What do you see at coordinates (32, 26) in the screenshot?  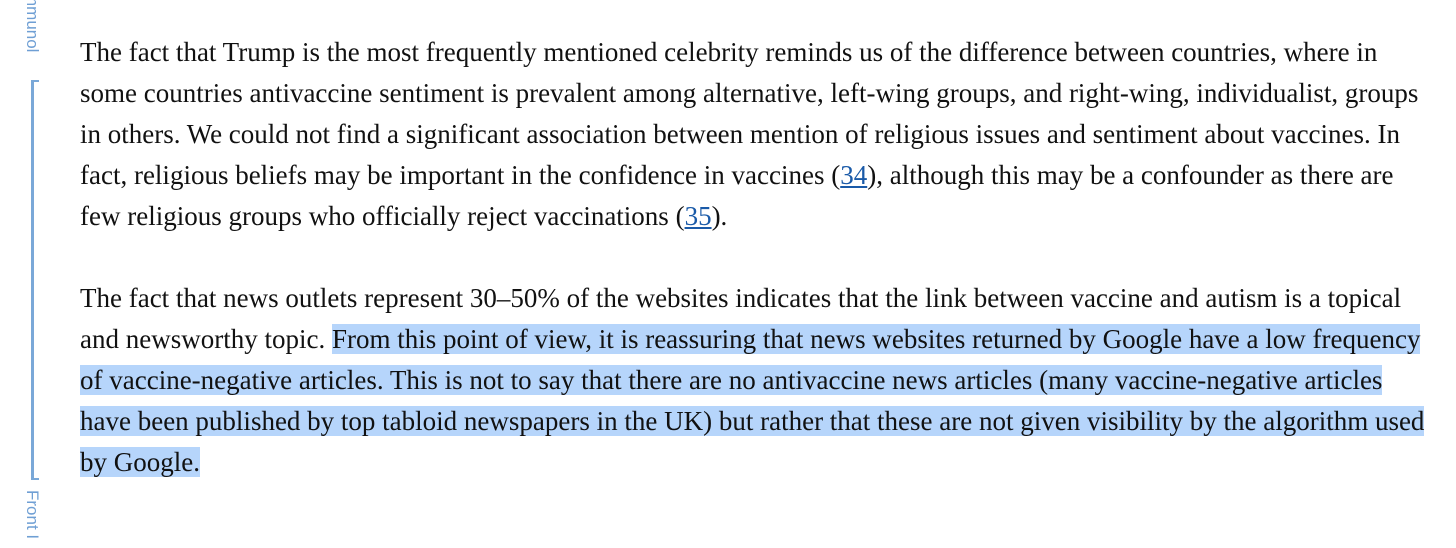 I see `journal-name-fragment-top: mmunol` at bounding box center [32, 26].